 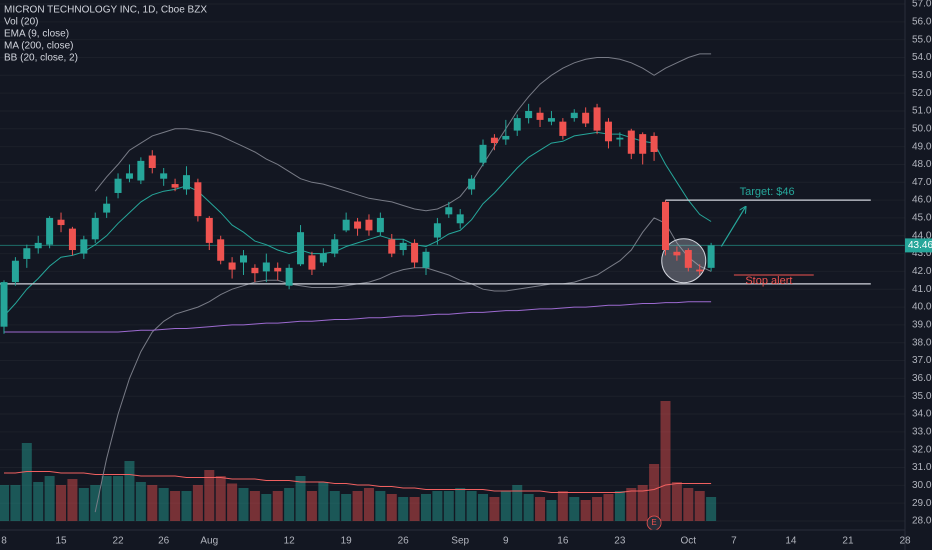 I want to click on y-tick-label: 49.00, so click(x=922, y=146).